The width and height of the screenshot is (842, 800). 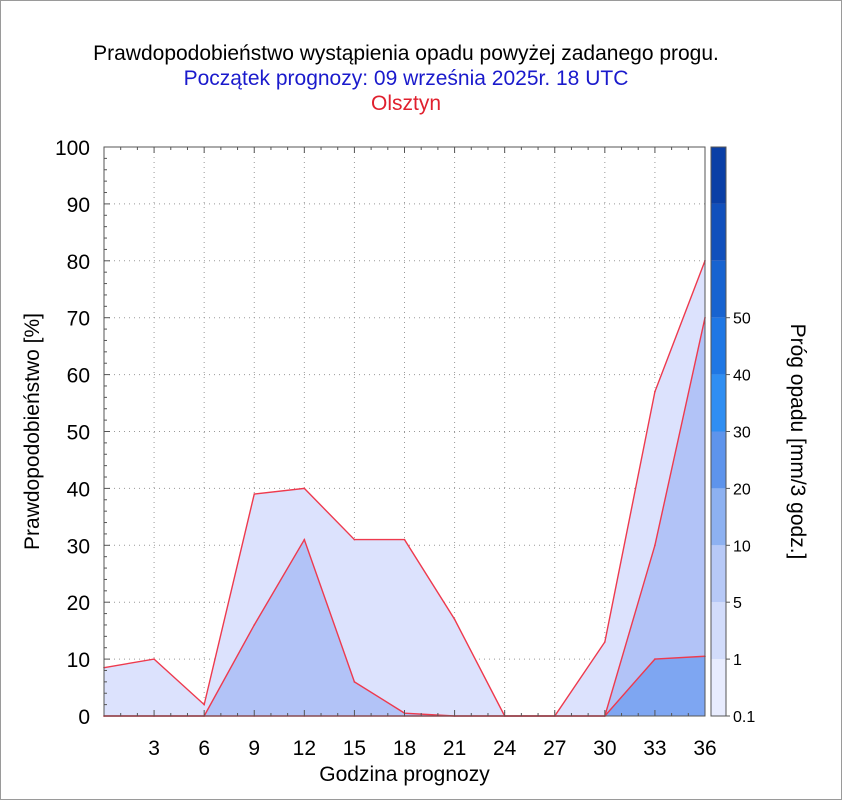 What do you see at coordinates (154, 748) in the screenshot?
I see `x-tick-label: 3` at bounding box center [154, 748].